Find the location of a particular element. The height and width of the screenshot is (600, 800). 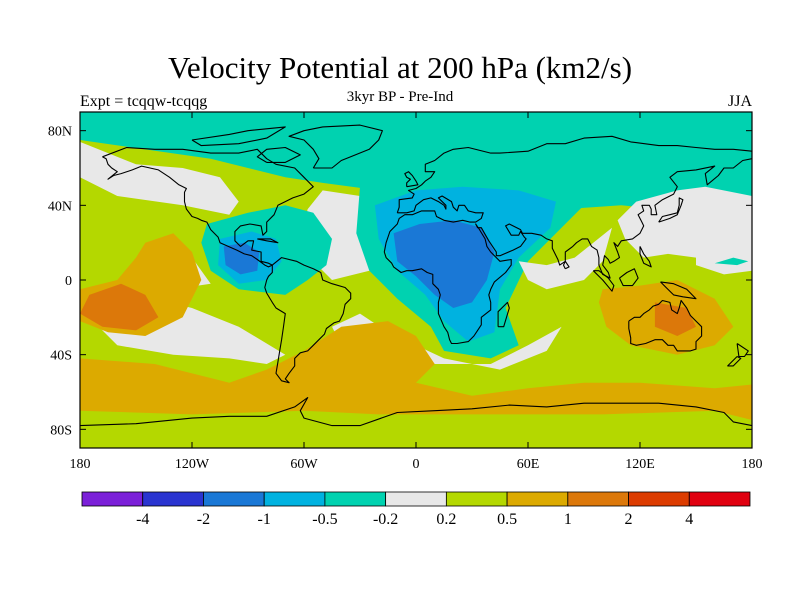

colorbar-label: -2 is located at coordinates (203, 519).